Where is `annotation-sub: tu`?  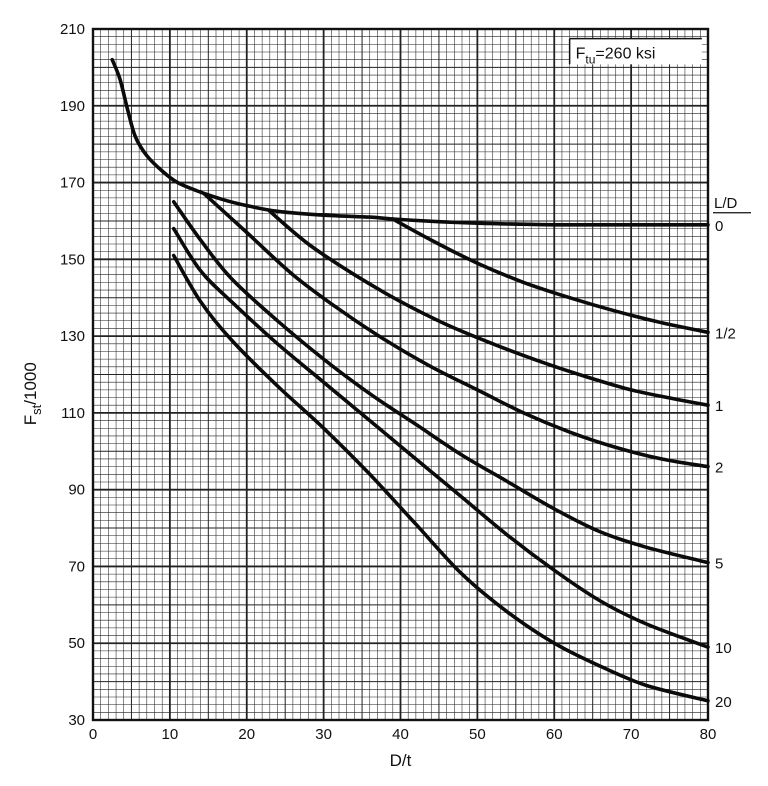 annotation-sub: tu is located at coordinates (590, 60).